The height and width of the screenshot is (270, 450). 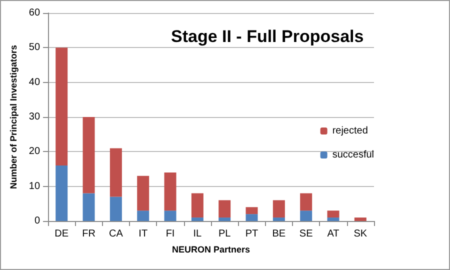 I want to click on x-tick-label: CA, so click(x=116, y=234).